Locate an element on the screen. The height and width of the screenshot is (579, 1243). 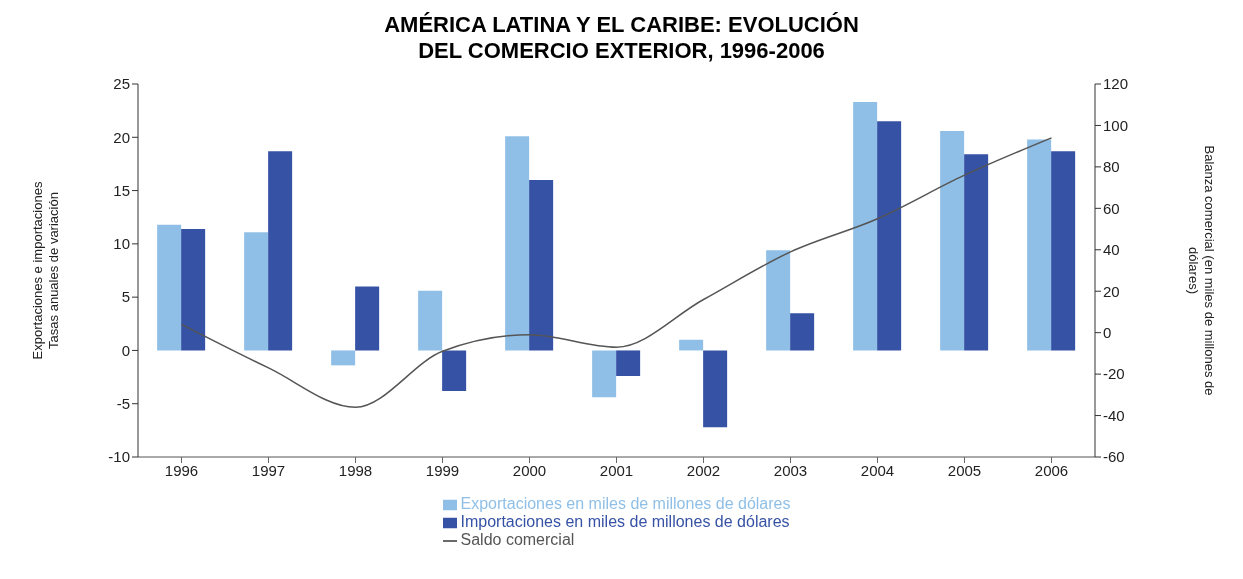
y2-tick-label: 80 is located at coordinates (1111, 167).